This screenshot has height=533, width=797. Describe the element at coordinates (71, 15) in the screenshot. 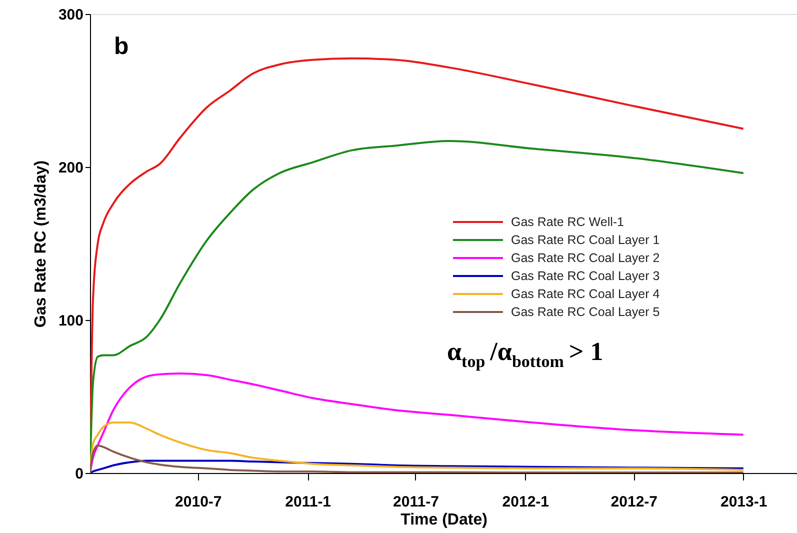

I see `y-tick-label: 300` at that location.